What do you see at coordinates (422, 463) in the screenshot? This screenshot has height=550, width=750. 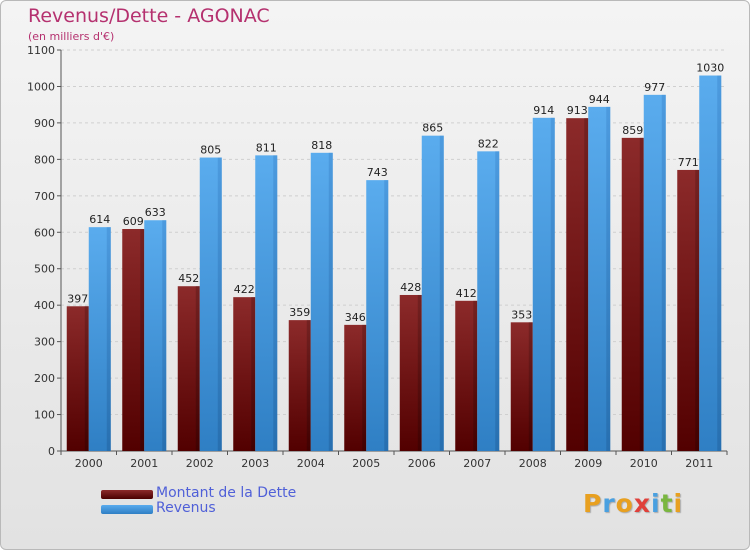 I see `x-tick-label: 2006` at bounding box center [422, 463].